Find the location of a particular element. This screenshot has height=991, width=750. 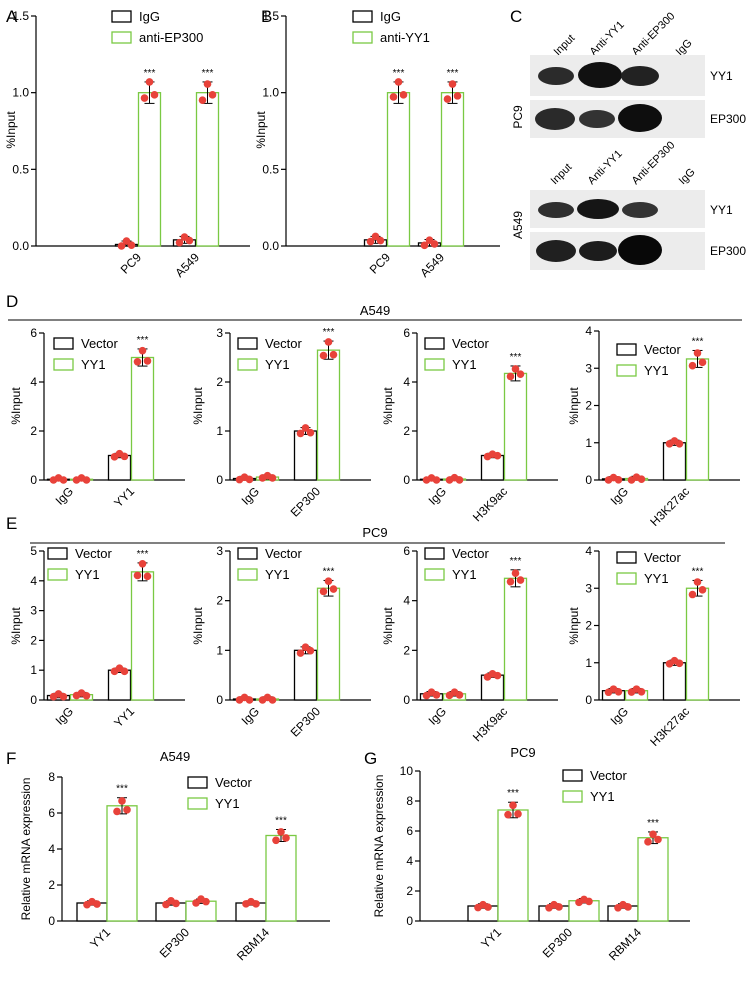

y-tick-label: 0.5 is located at coordinates (20, 169).